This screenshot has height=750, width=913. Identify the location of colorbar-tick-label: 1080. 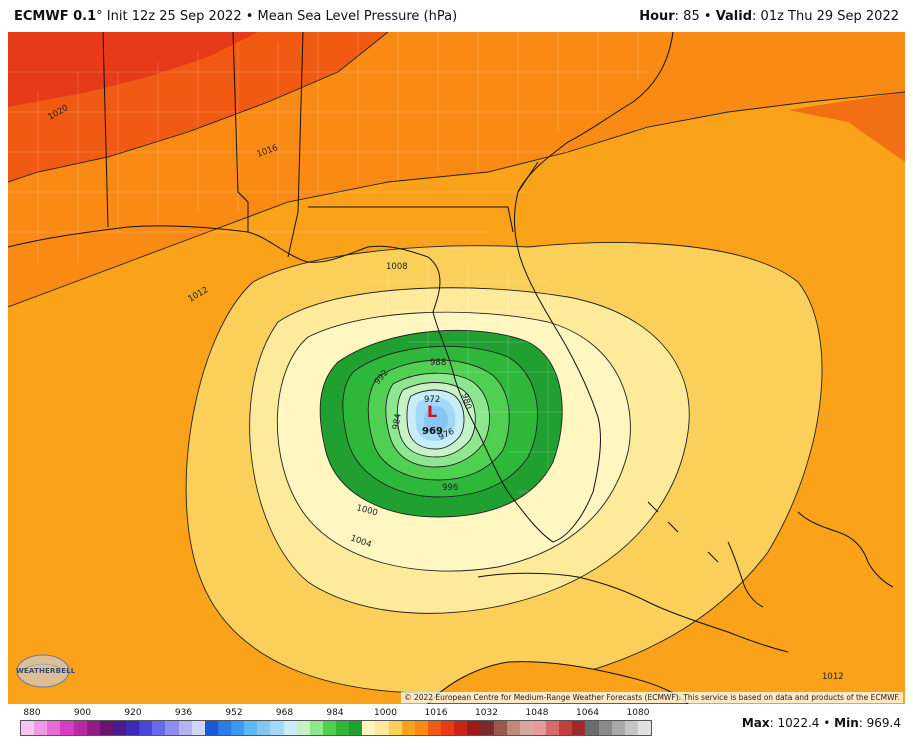
(638, 713).